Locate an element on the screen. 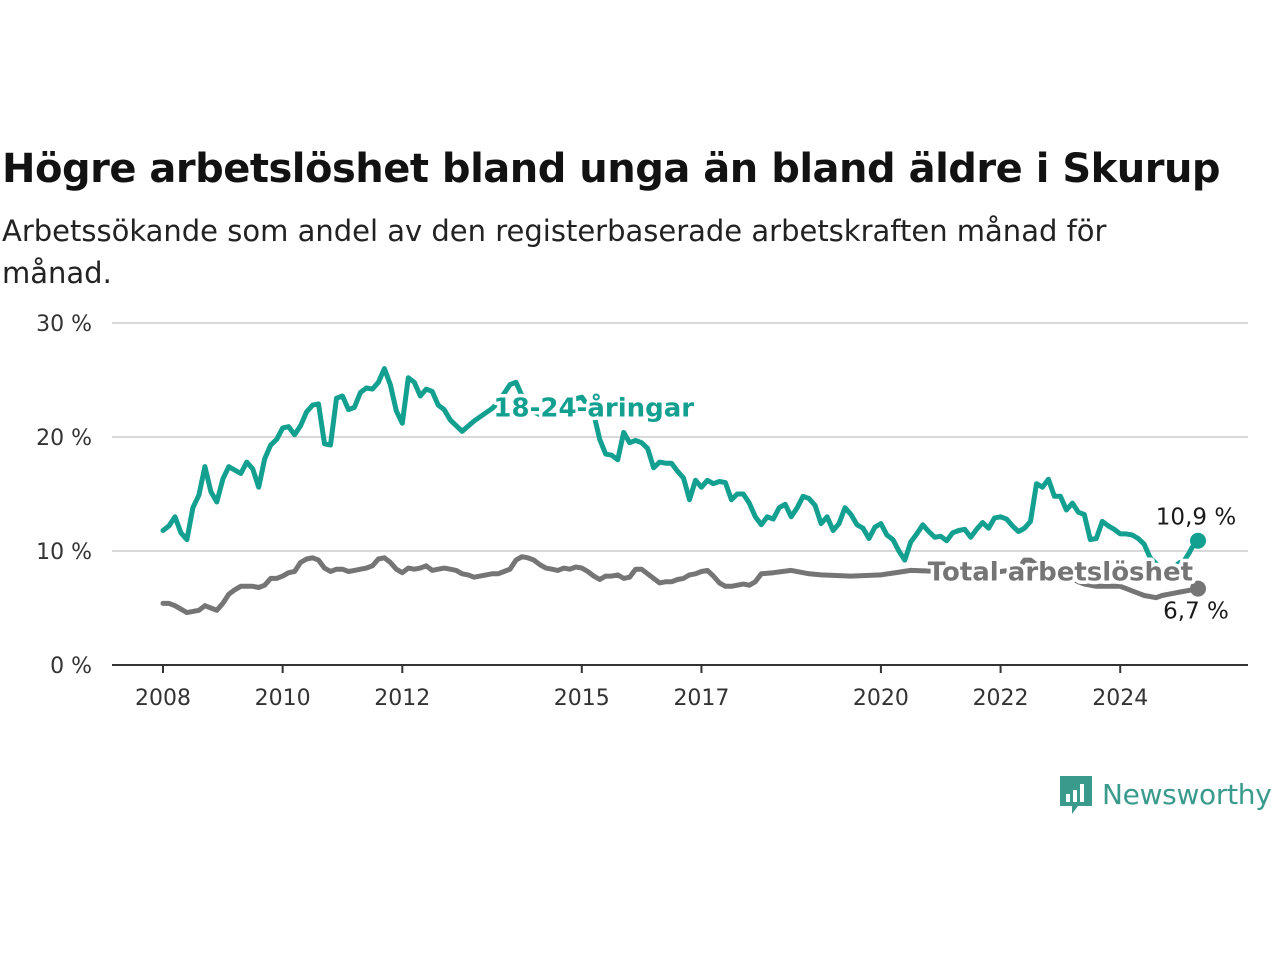 The height and width of the screenshot is (960, 1280). end-value-label-total: 6,7 % is located at coordinates (1196, 612).